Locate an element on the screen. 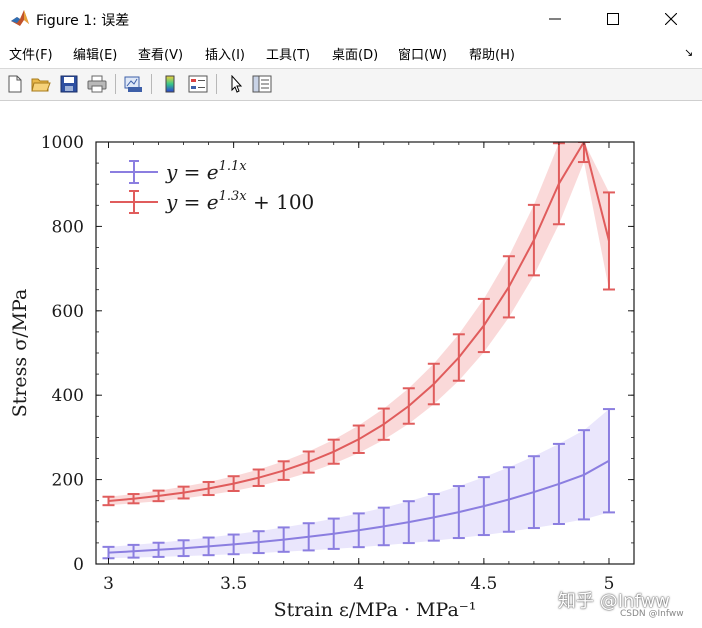 Image resolution: width=702 pixels, height=628 pixels. legend-entry: y = e1.1x is located at coordinates (178, 171).